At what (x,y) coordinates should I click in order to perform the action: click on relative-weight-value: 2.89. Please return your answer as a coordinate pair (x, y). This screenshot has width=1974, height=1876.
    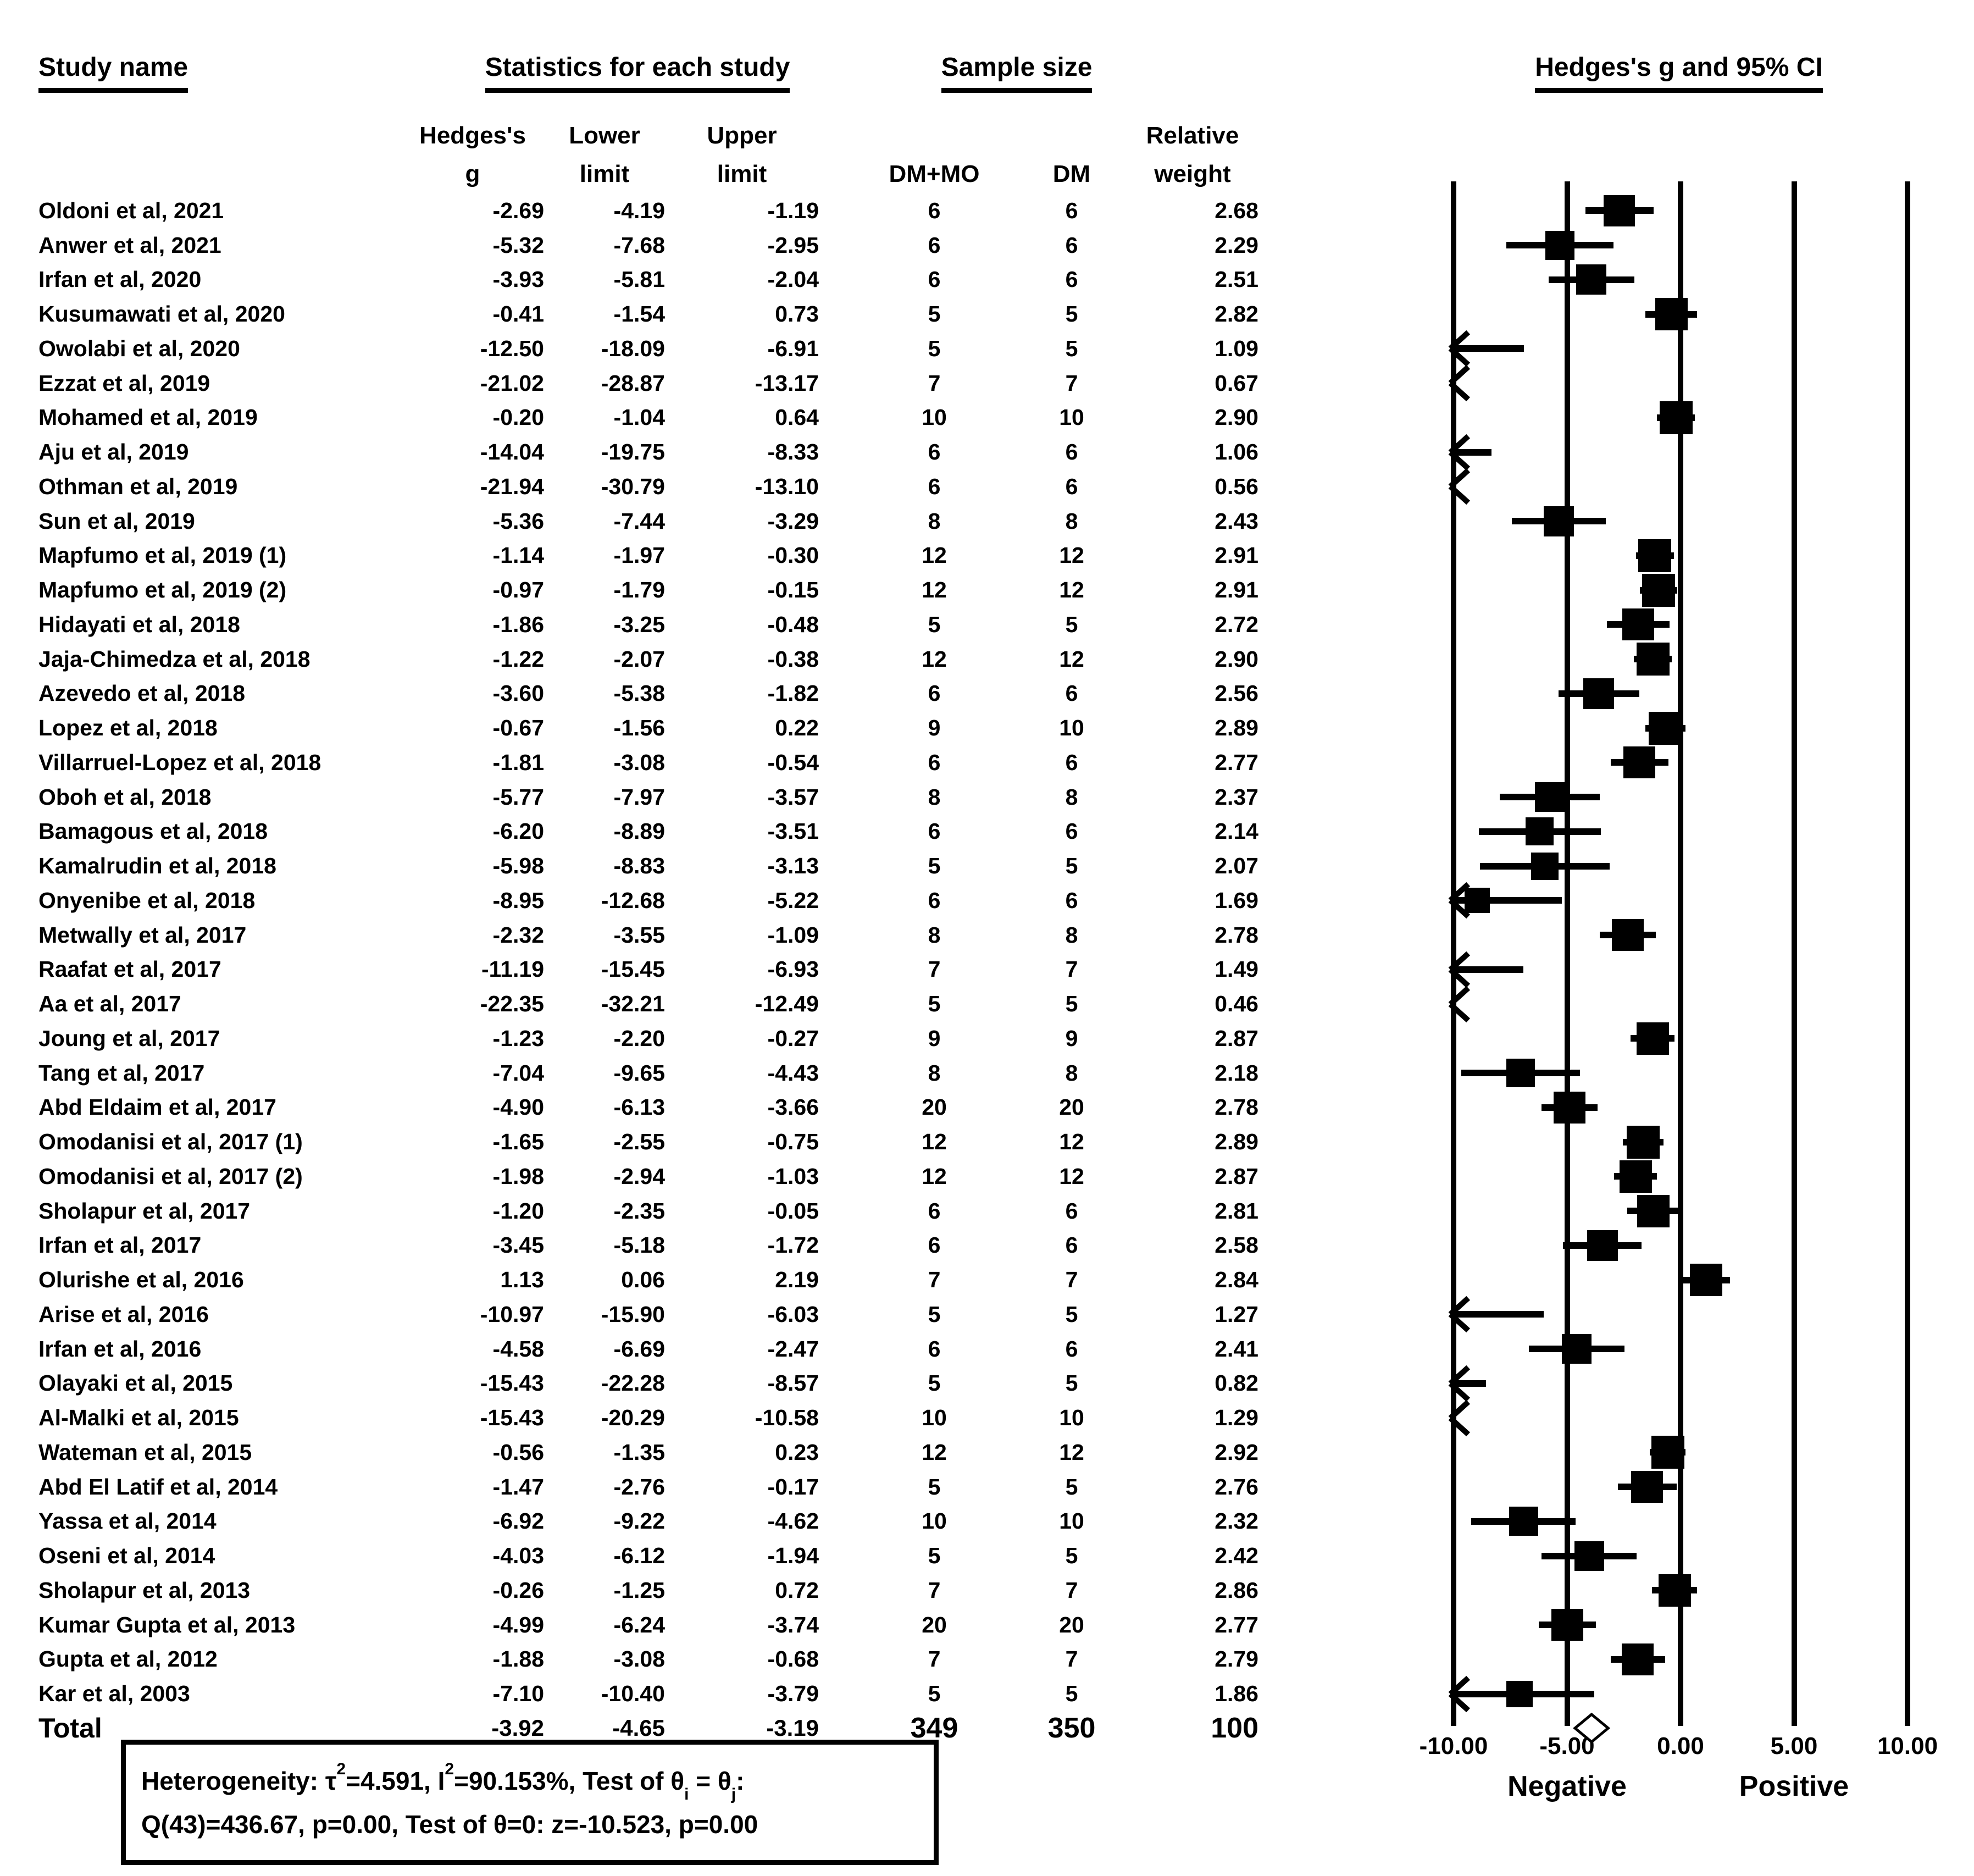
    Looking at the image, I should click on (1236, 728).